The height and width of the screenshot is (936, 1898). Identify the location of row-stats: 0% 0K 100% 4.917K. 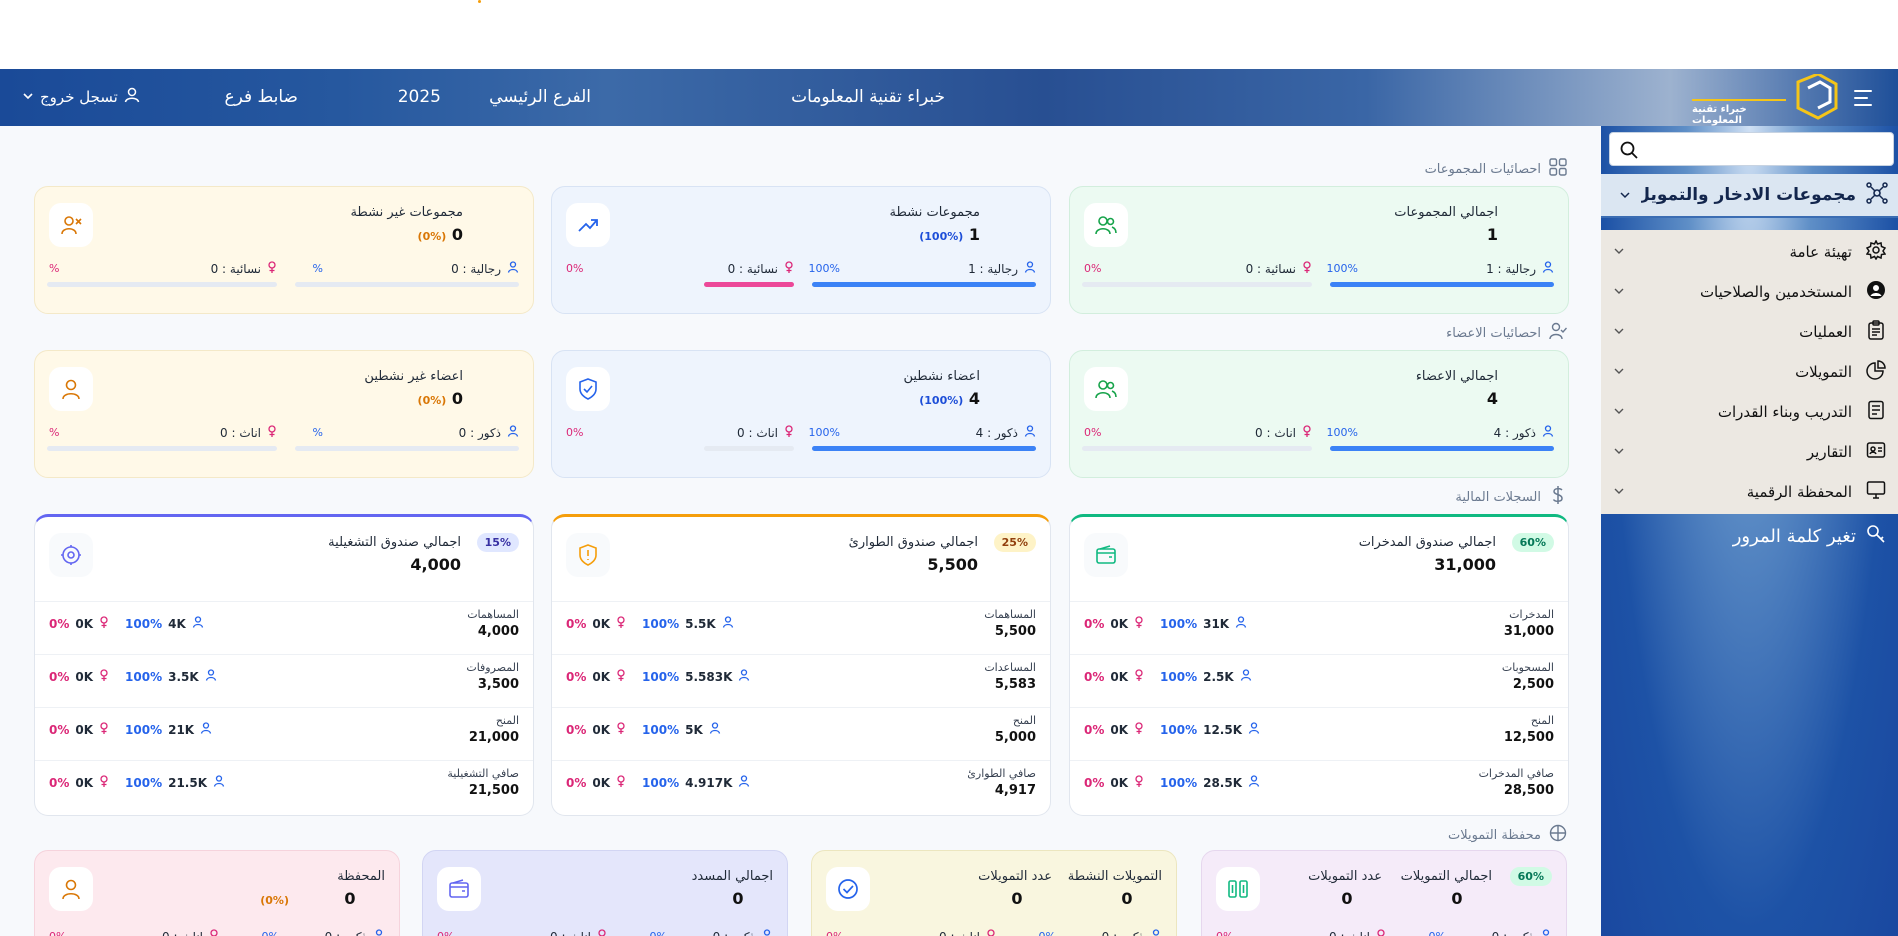
(658, 782).